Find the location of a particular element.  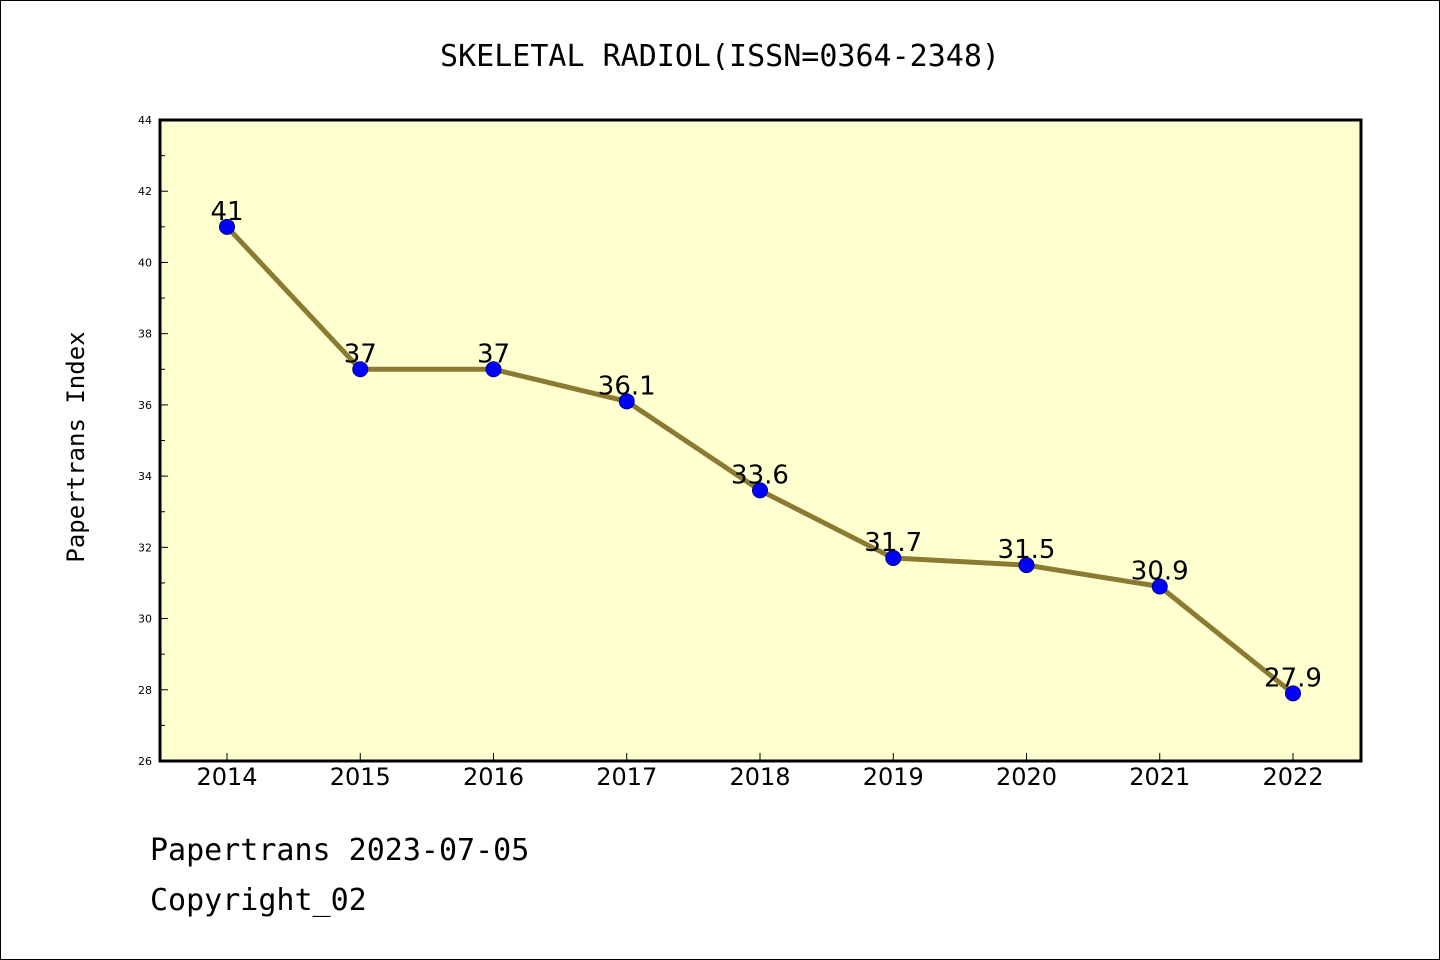

data-label: 30.9 is located at coordinates (1160, 572).